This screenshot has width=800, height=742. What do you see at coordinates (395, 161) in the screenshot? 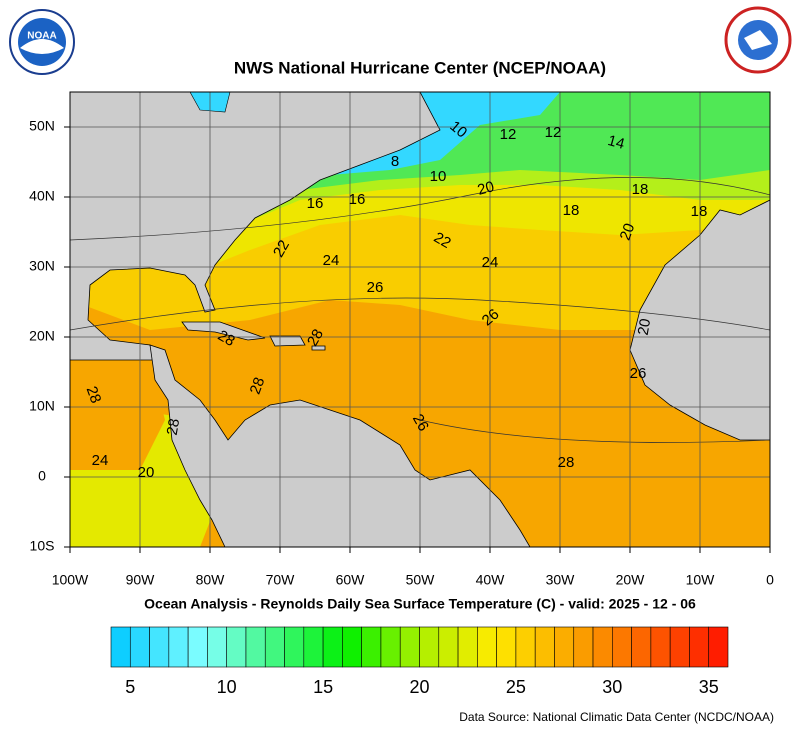
I see `contour-label: 8` at bounding box center [395, 161].